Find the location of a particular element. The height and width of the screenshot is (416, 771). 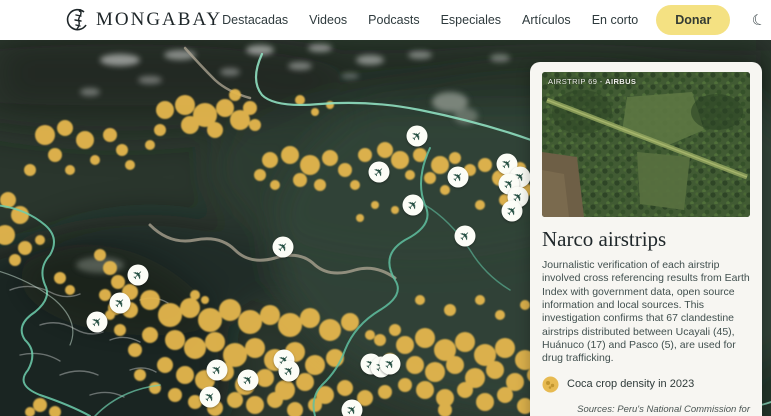

legend-row: Coca crop density in 2023 is located at coordinates (646, 384).